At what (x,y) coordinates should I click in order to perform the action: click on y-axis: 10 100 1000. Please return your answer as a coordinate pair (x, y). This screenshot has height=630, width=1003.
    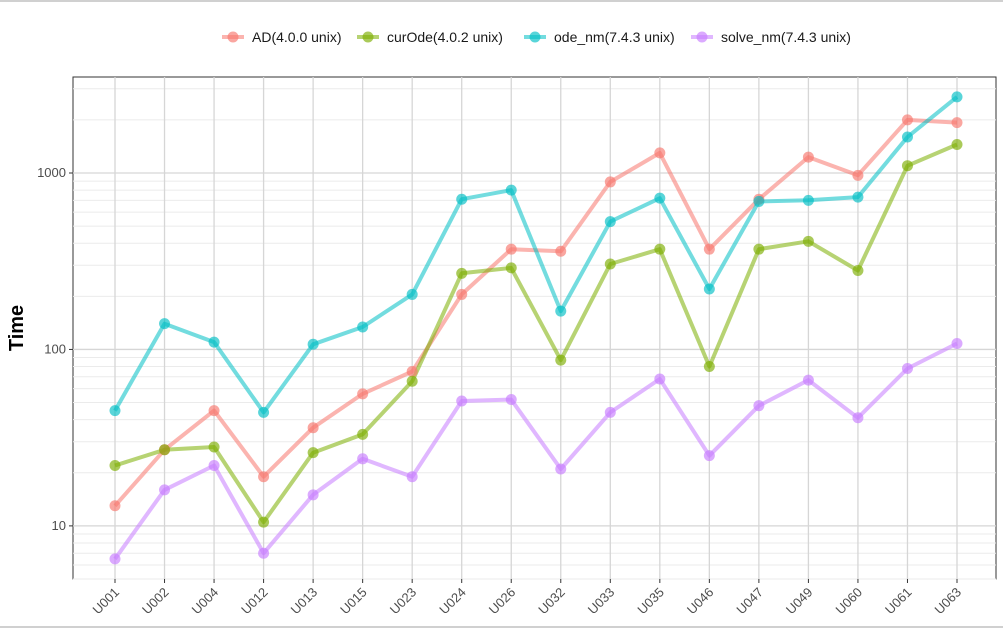
    Looking at the image, I should click on (55, 349).